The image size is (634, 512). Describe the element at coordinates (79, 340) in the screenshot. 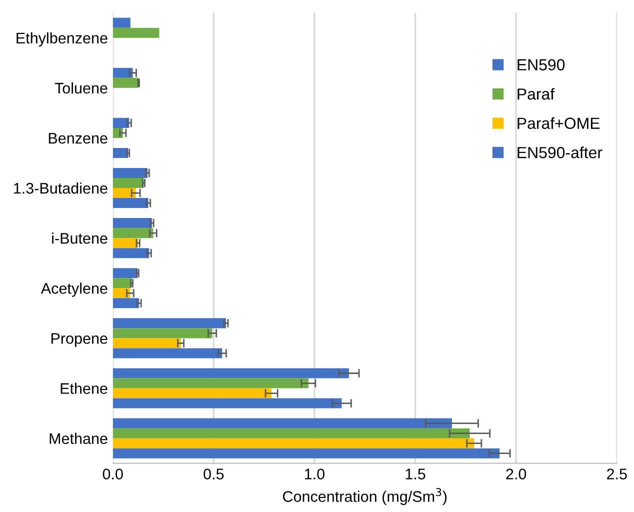

I see `y-tick-label: Propene` at that location.